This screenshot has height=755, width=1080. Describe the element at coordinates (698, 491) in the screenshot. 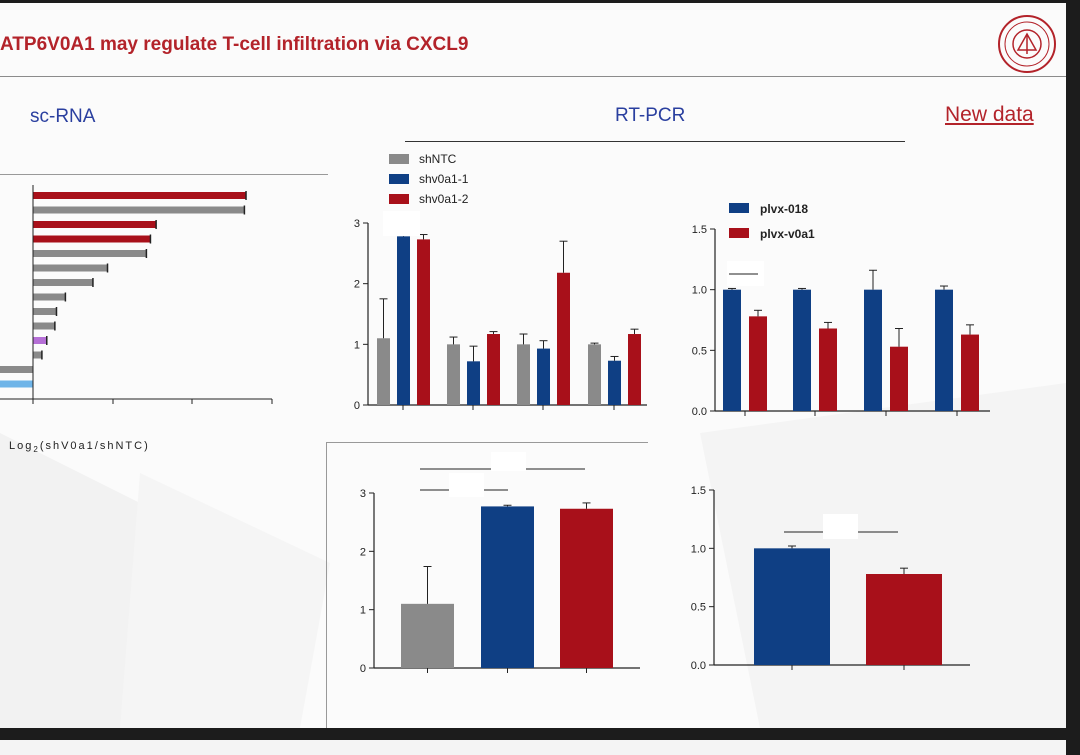

I see `bottom-two-y-tick-label: 1.5` at that location.